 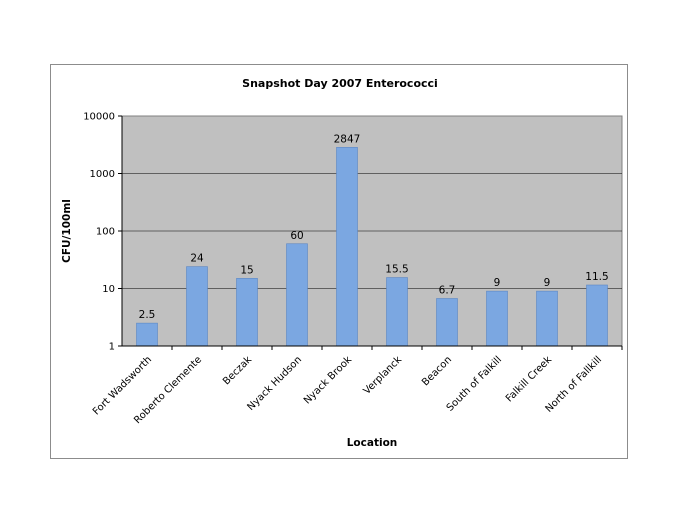 What do you see at coordinates (372, 443) in the screenshot?
I see `x-axis-label: Location` at bounding box center [372, 443].